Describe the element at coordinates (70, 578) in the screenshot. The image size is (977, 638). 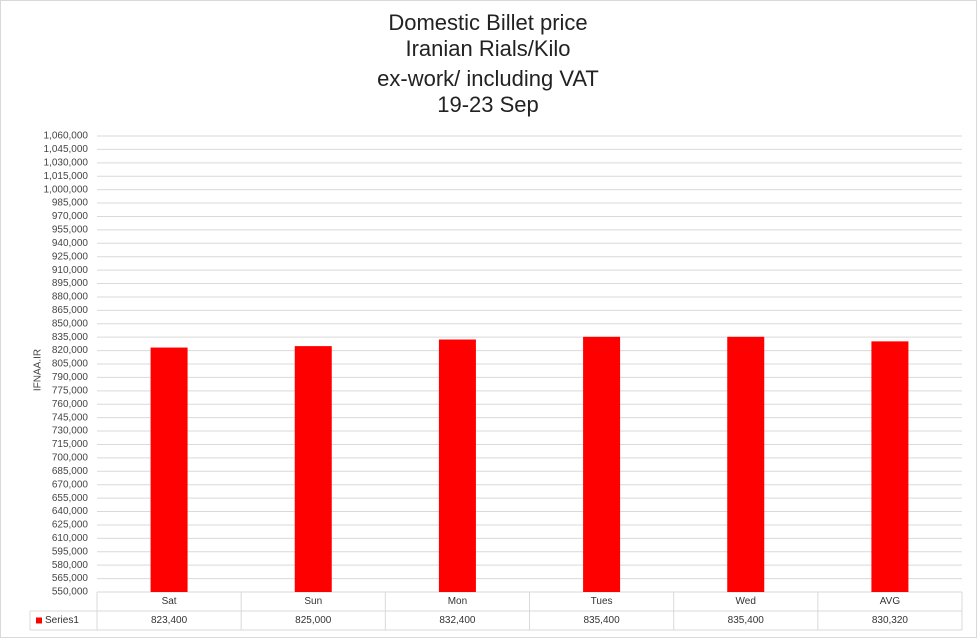
I see `y-tick-label: 565,000` at that location.